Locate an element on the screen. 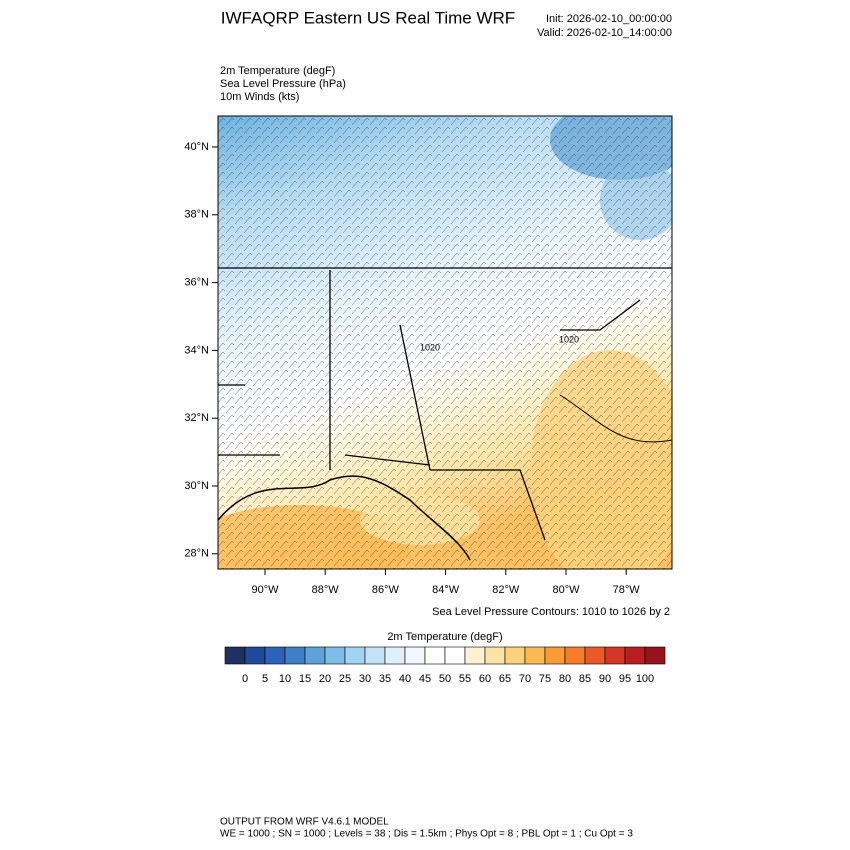  lon-label: 90°W is located at coordinates (265, 590).